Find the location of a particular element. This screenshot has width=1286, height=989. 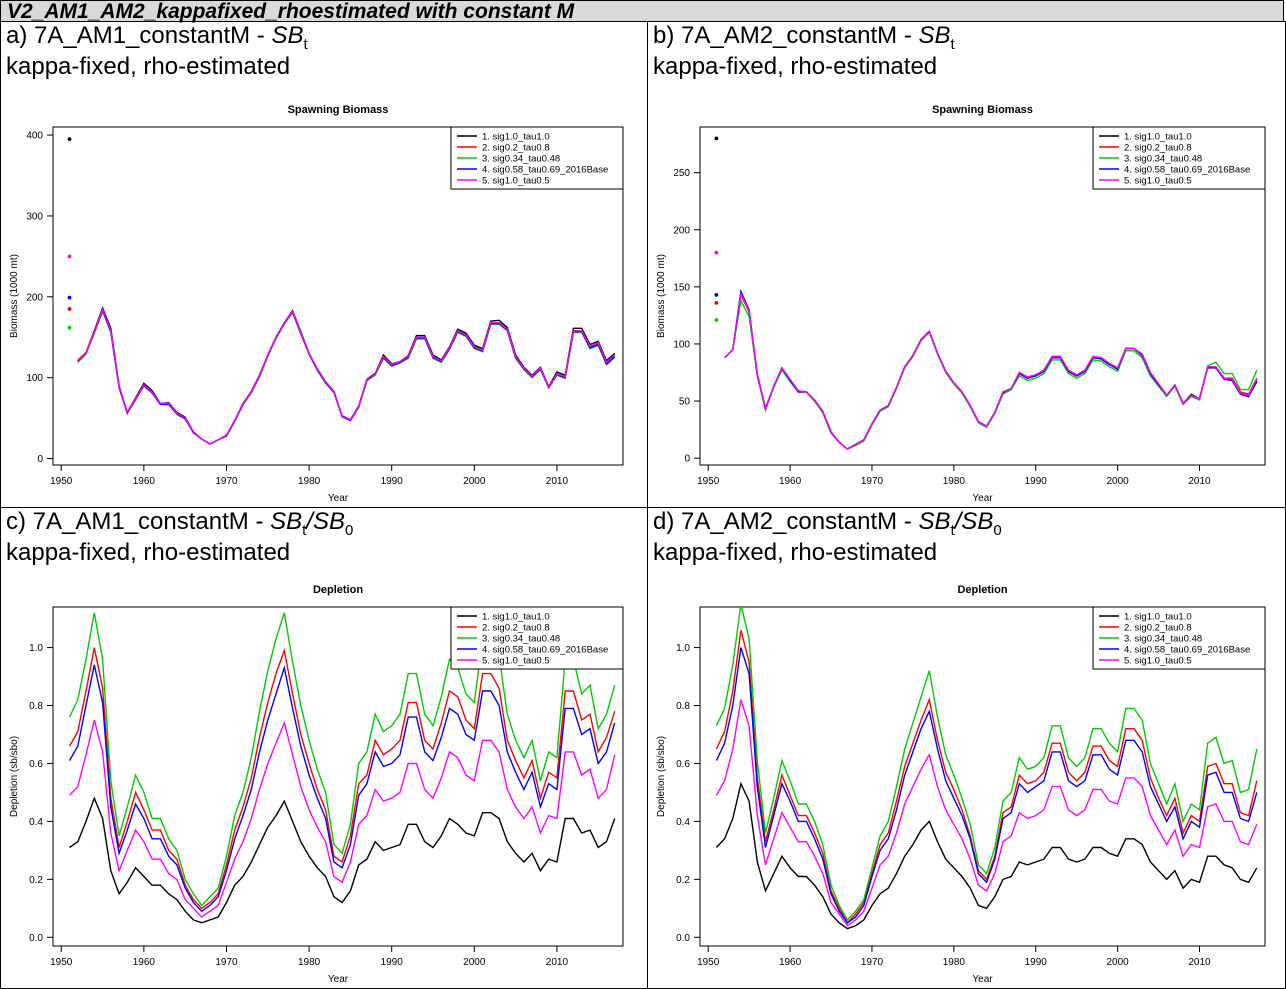

panel-b-caption-var: SB is located at coordinates (934, 35).